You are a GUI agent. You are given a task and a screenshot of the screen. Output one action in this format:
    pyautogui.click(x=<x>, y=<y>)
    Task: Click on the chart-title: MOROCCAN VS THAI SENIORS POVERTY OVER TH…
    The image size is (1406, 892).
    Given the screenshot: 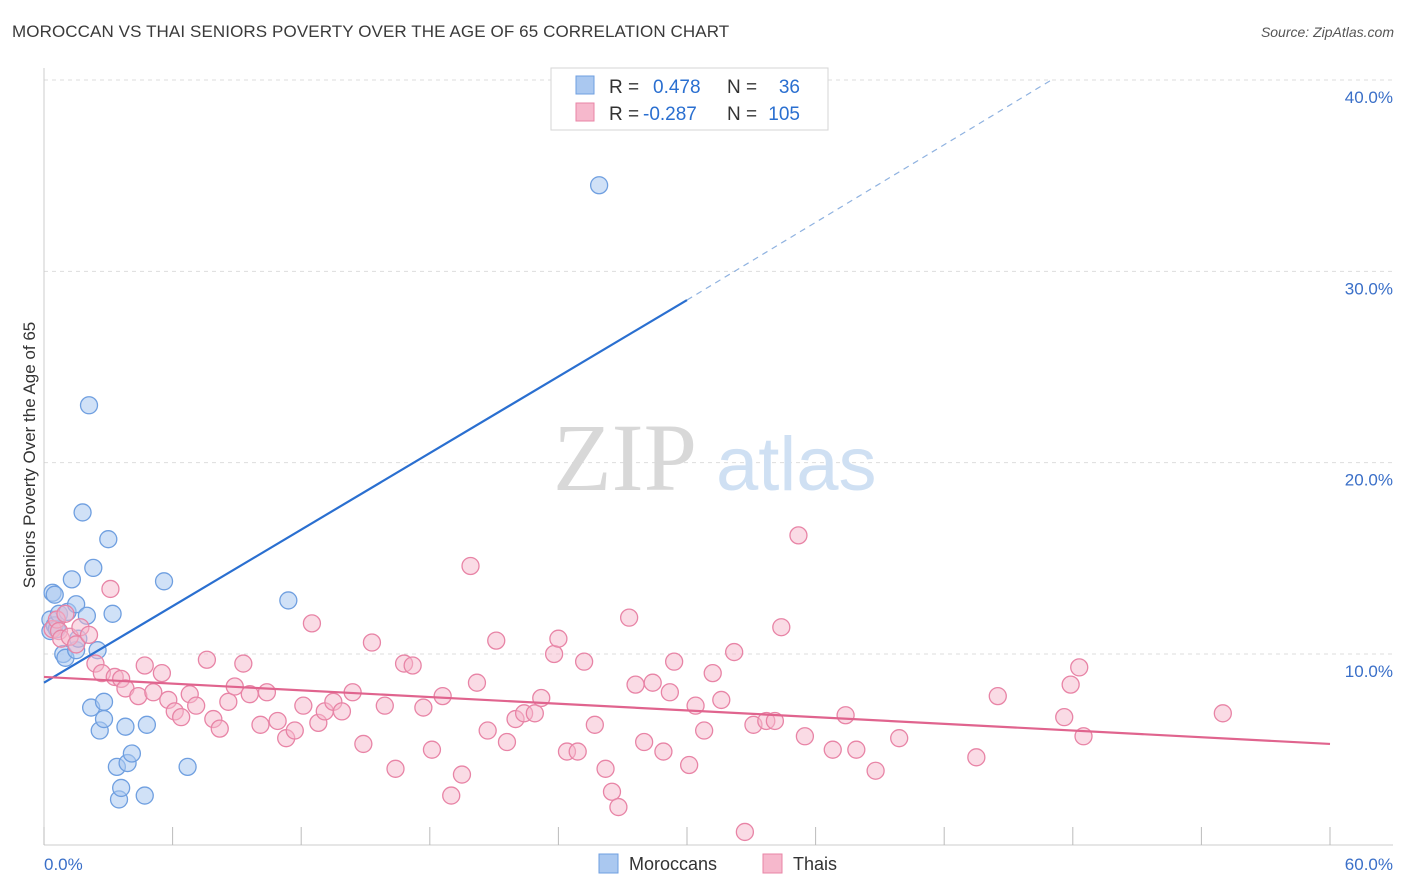 What is the action you would take?
    pyautogui.click(x=371, y=31)
    